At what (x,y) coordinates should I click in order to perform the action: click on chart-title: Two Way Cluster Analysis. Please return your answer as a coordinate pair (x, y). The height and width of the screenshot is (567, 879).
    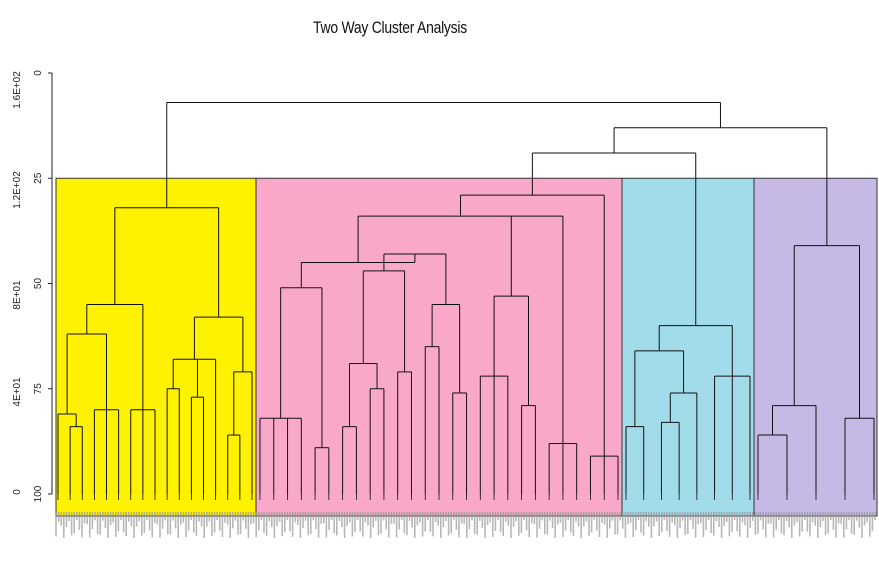
    Looking at the image, I should click on (390, 27).